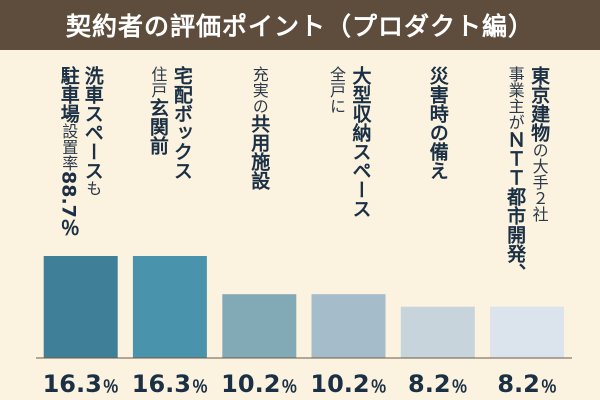 The width and height of the screenshot is (600, 400). I want to click on value-labels: 16.3％ 16.3％ 10.2％ 10.2％ 8.2％ 8.2％, so click(300, 384).